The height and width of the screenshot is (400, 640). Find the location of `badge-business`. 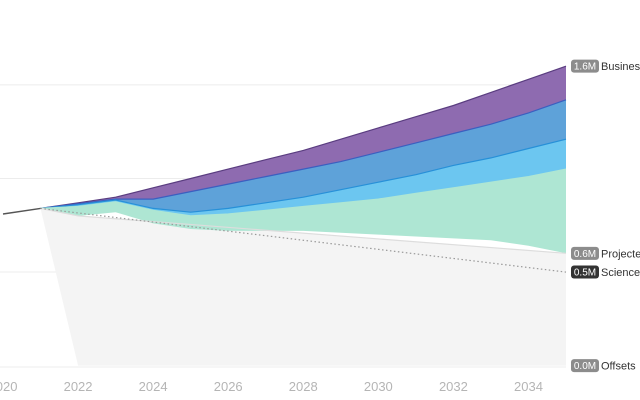

badge-business is located at coordinates (585, 66).